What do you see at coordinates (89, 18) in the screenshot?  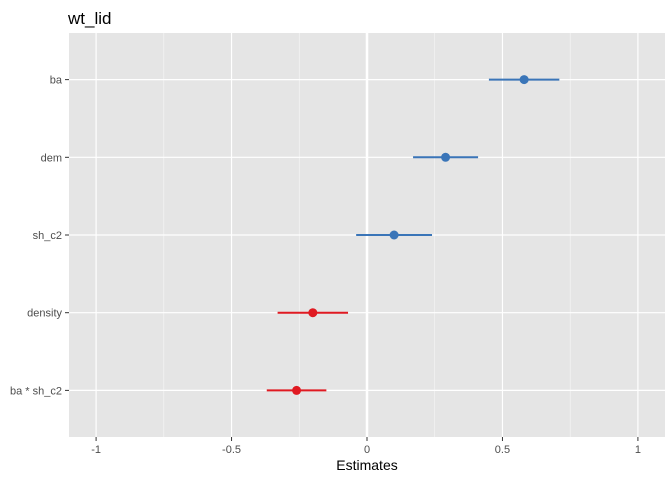 I see `chart-title: wt_lid` at bounding box center [89, 18].